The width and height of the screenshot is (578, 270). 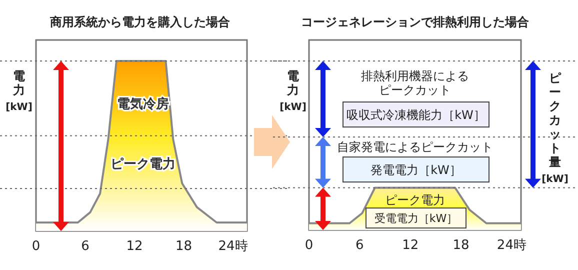 What do you see at coordinates (415, 22) in the screenshot?
I see `chart-title: コージェネレーションで排熱利用した場合` at bounding box center [415, 22].